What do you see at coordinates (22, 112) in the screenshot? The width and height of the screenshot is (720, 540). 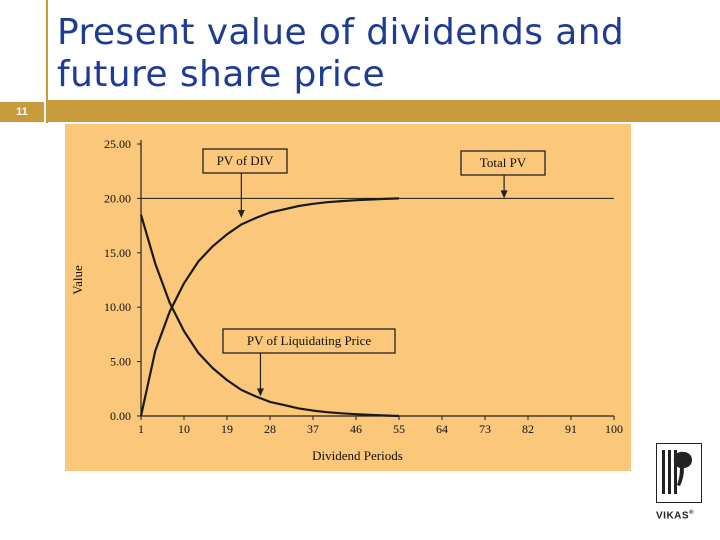 I see `slide-number: 11` at bounding box center [22, 112].